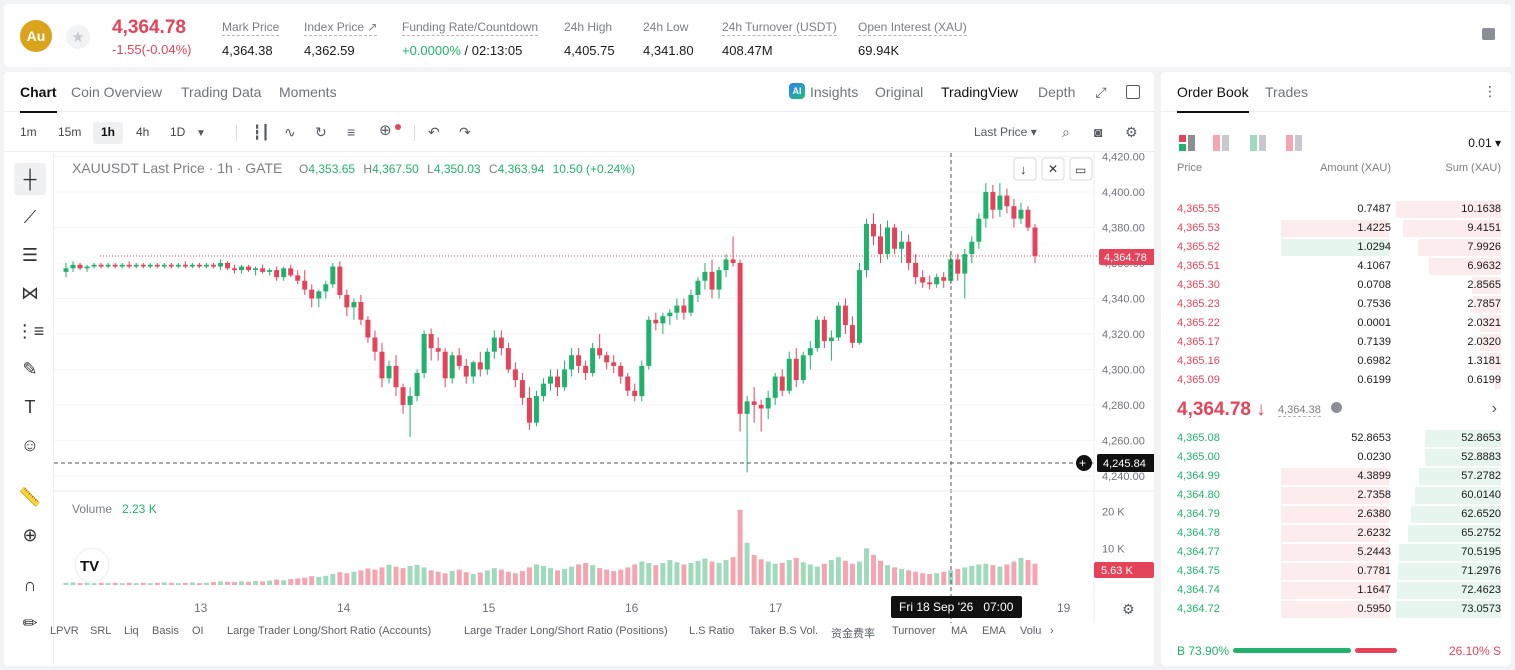  I want to click on emoji-icon: ☺, so click(30, 444).